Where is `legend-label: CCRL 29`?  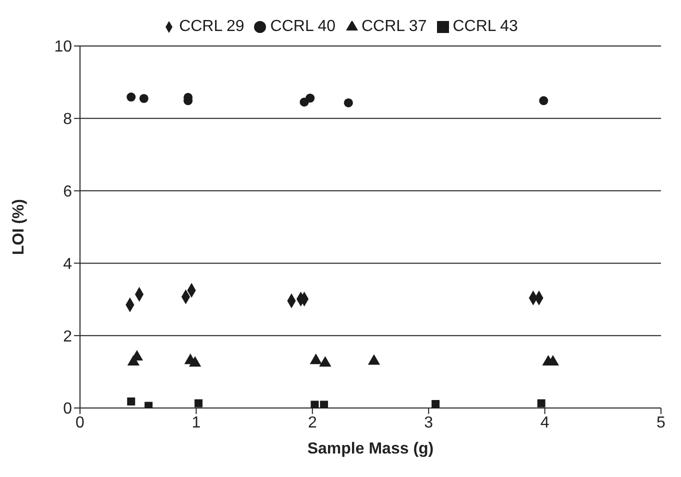 legend-label: CCRL 29 is located at coordinates (211, 26).